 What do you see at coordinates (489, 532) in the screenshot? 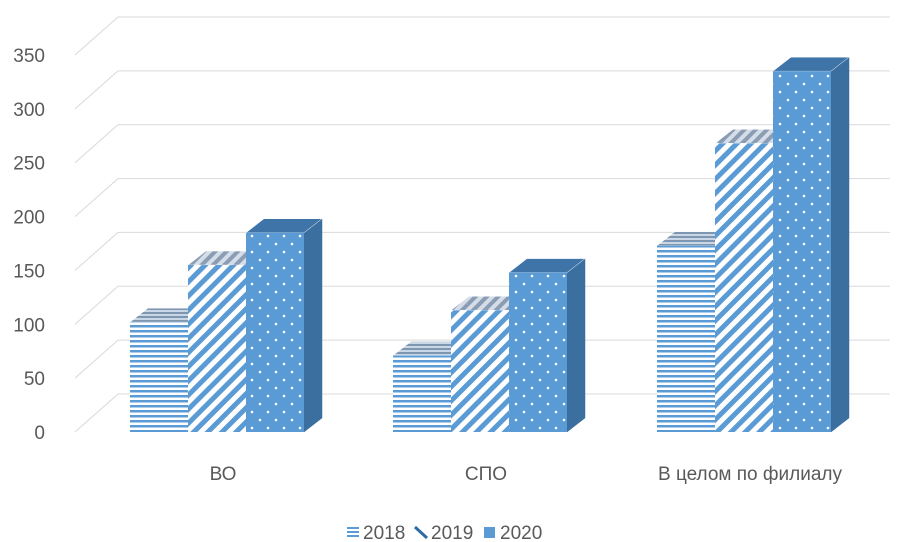
I see `legend-swatch-solid` at bounding box center [489, 532].